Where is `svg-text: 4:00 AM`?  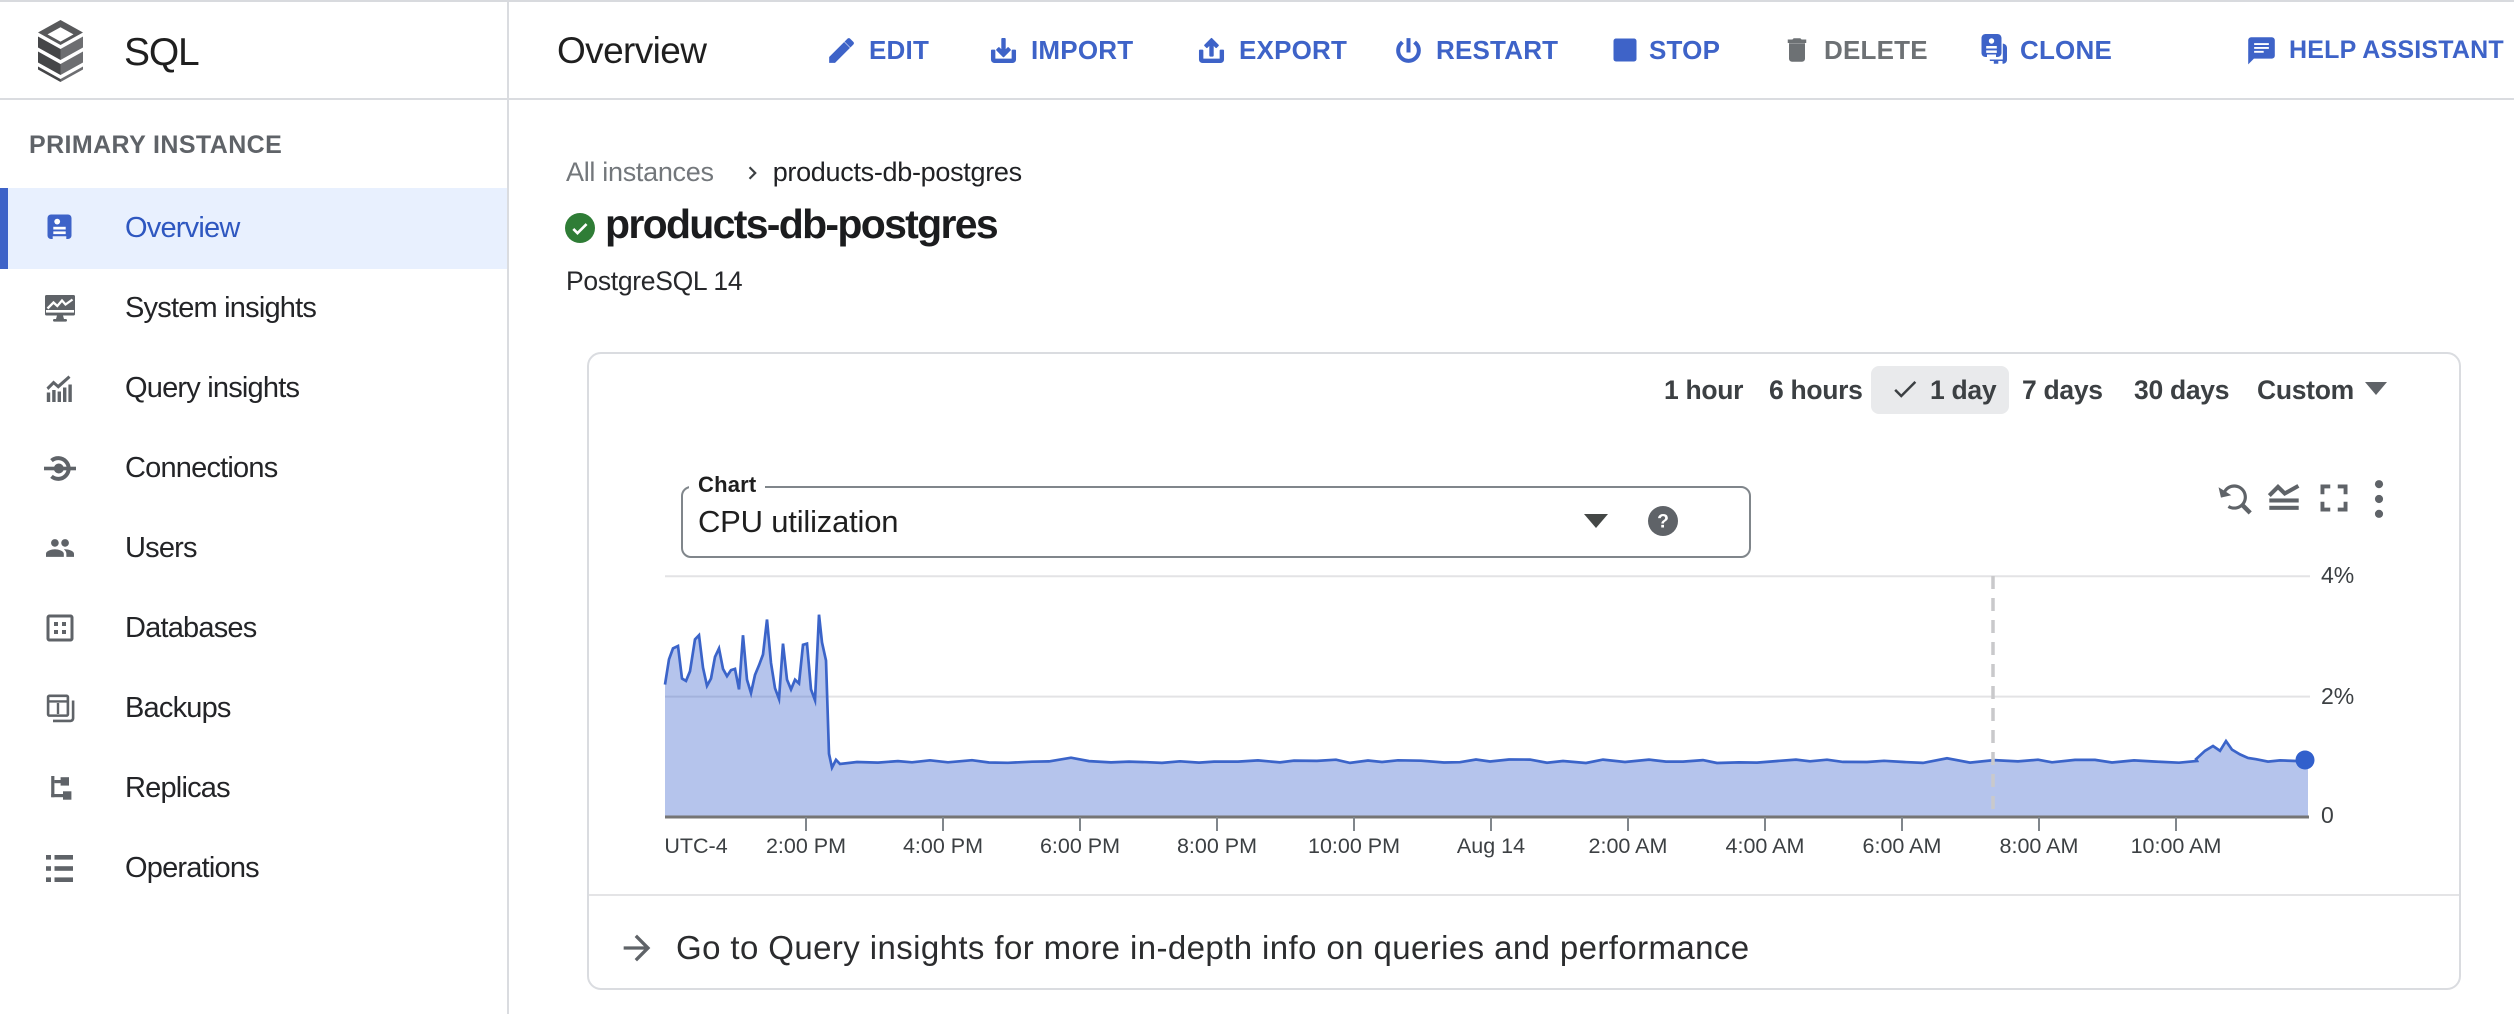
svg-text: 4:00 AM is located at coordinates (1765, 846).